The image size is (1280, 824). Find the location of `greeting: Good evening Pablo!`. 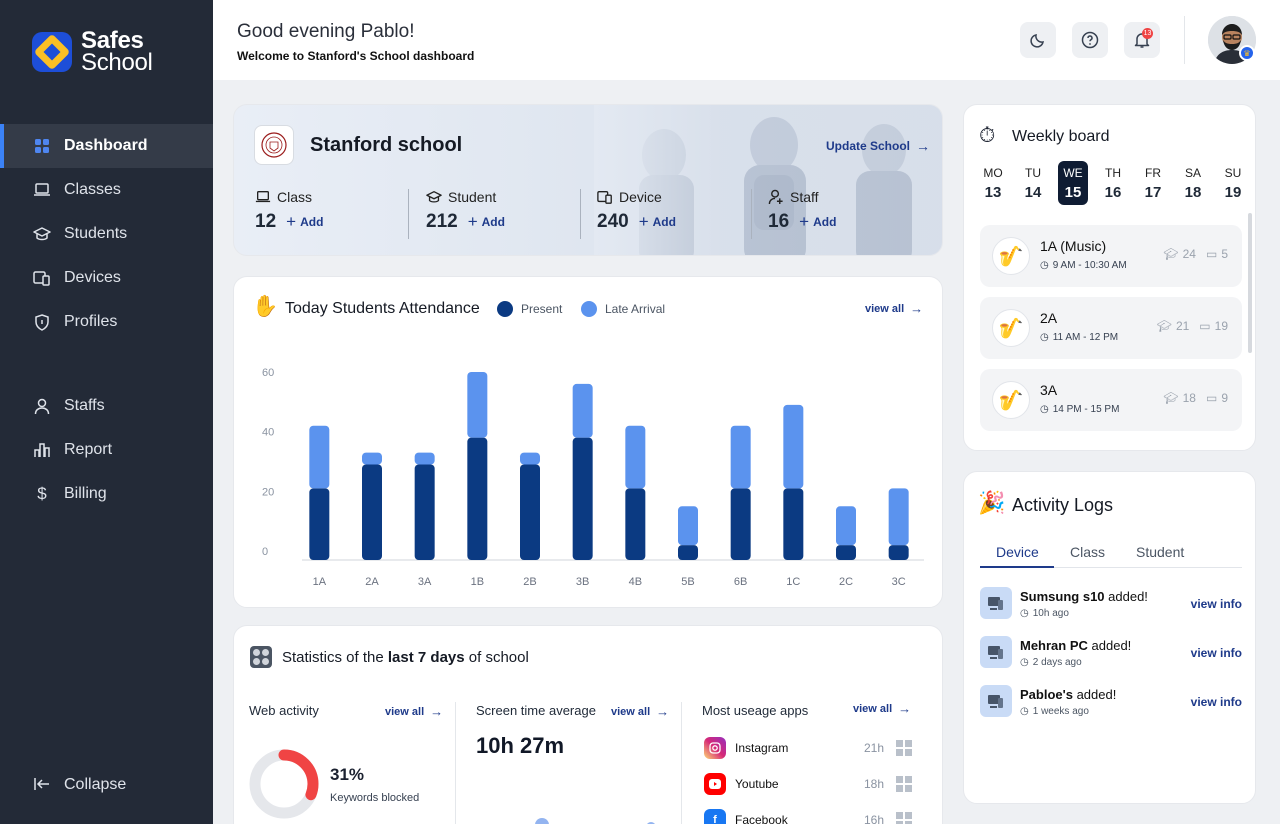

greeting: Good evening Pablo! is located at coordinates (326, 31).